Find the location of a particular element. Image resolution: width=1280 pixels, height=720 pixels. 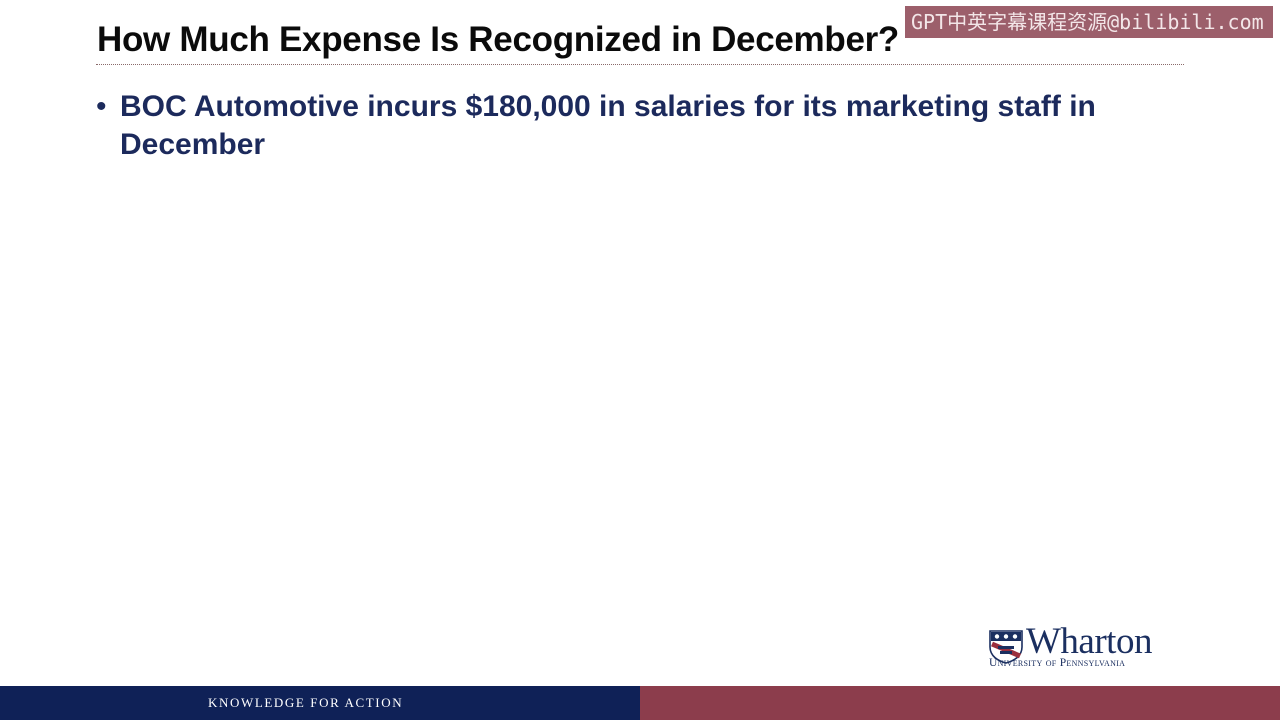

logo-subtitle: University of Pennsylvania is located at coordinates (1057, 663).